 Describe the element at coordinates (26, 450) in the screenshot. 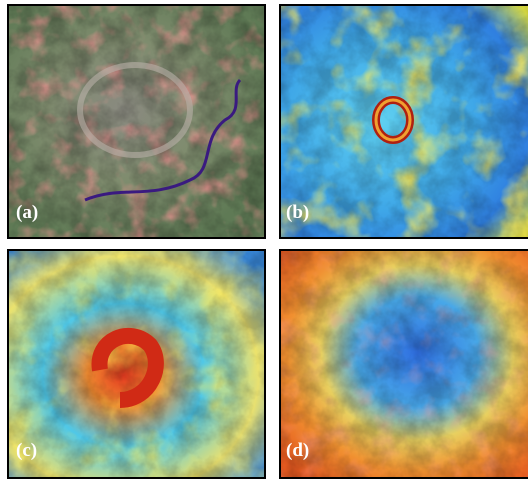

I see `panel-label: (c)` at that location.